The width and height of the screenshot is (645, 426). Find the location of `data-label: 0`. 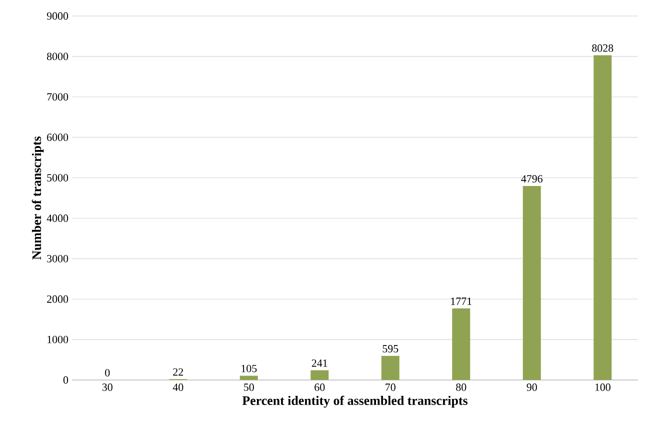

data-label: 0 is located at coordinates (107, 372).